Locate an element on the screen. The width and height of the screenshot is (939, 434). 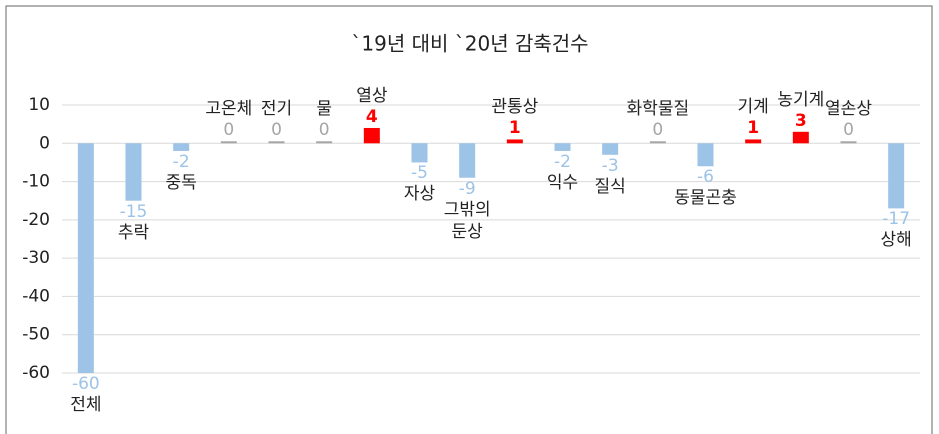
value-label: 4 is located at coordinates (371, 116).